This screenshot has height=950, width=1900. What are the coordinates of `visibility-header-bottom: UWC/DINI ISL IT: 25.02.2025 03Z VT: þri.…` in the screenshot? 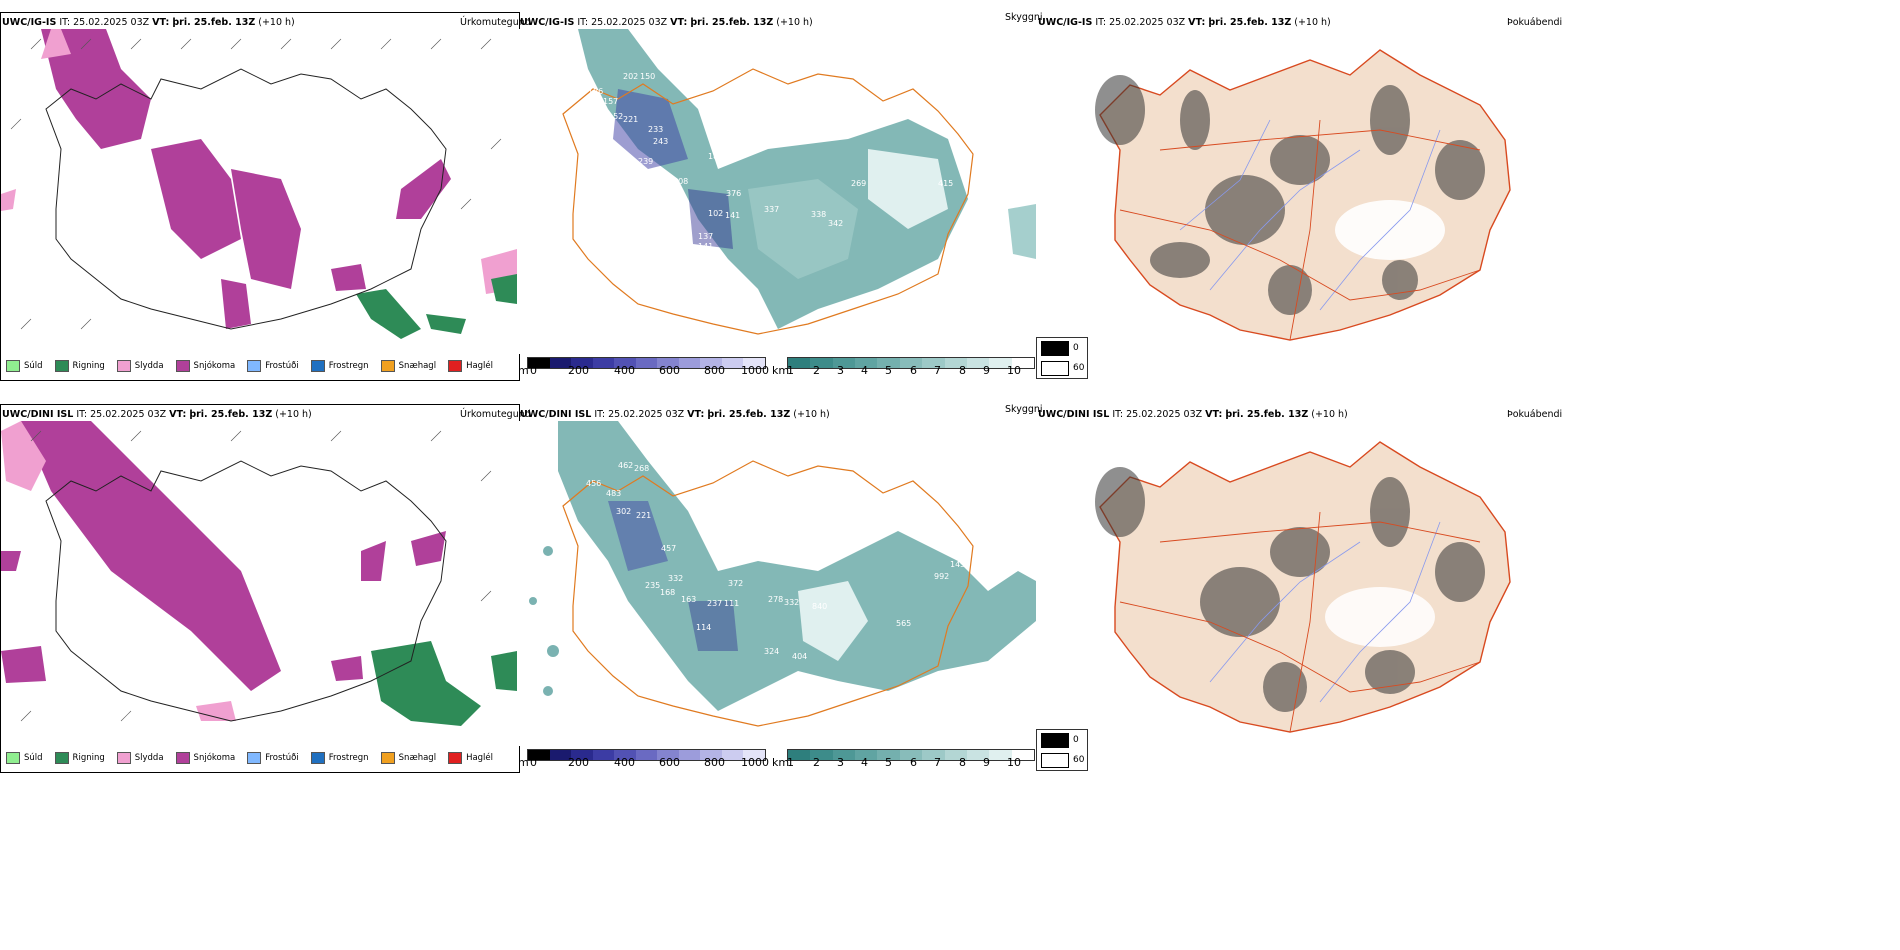 It's located at (675, 414).